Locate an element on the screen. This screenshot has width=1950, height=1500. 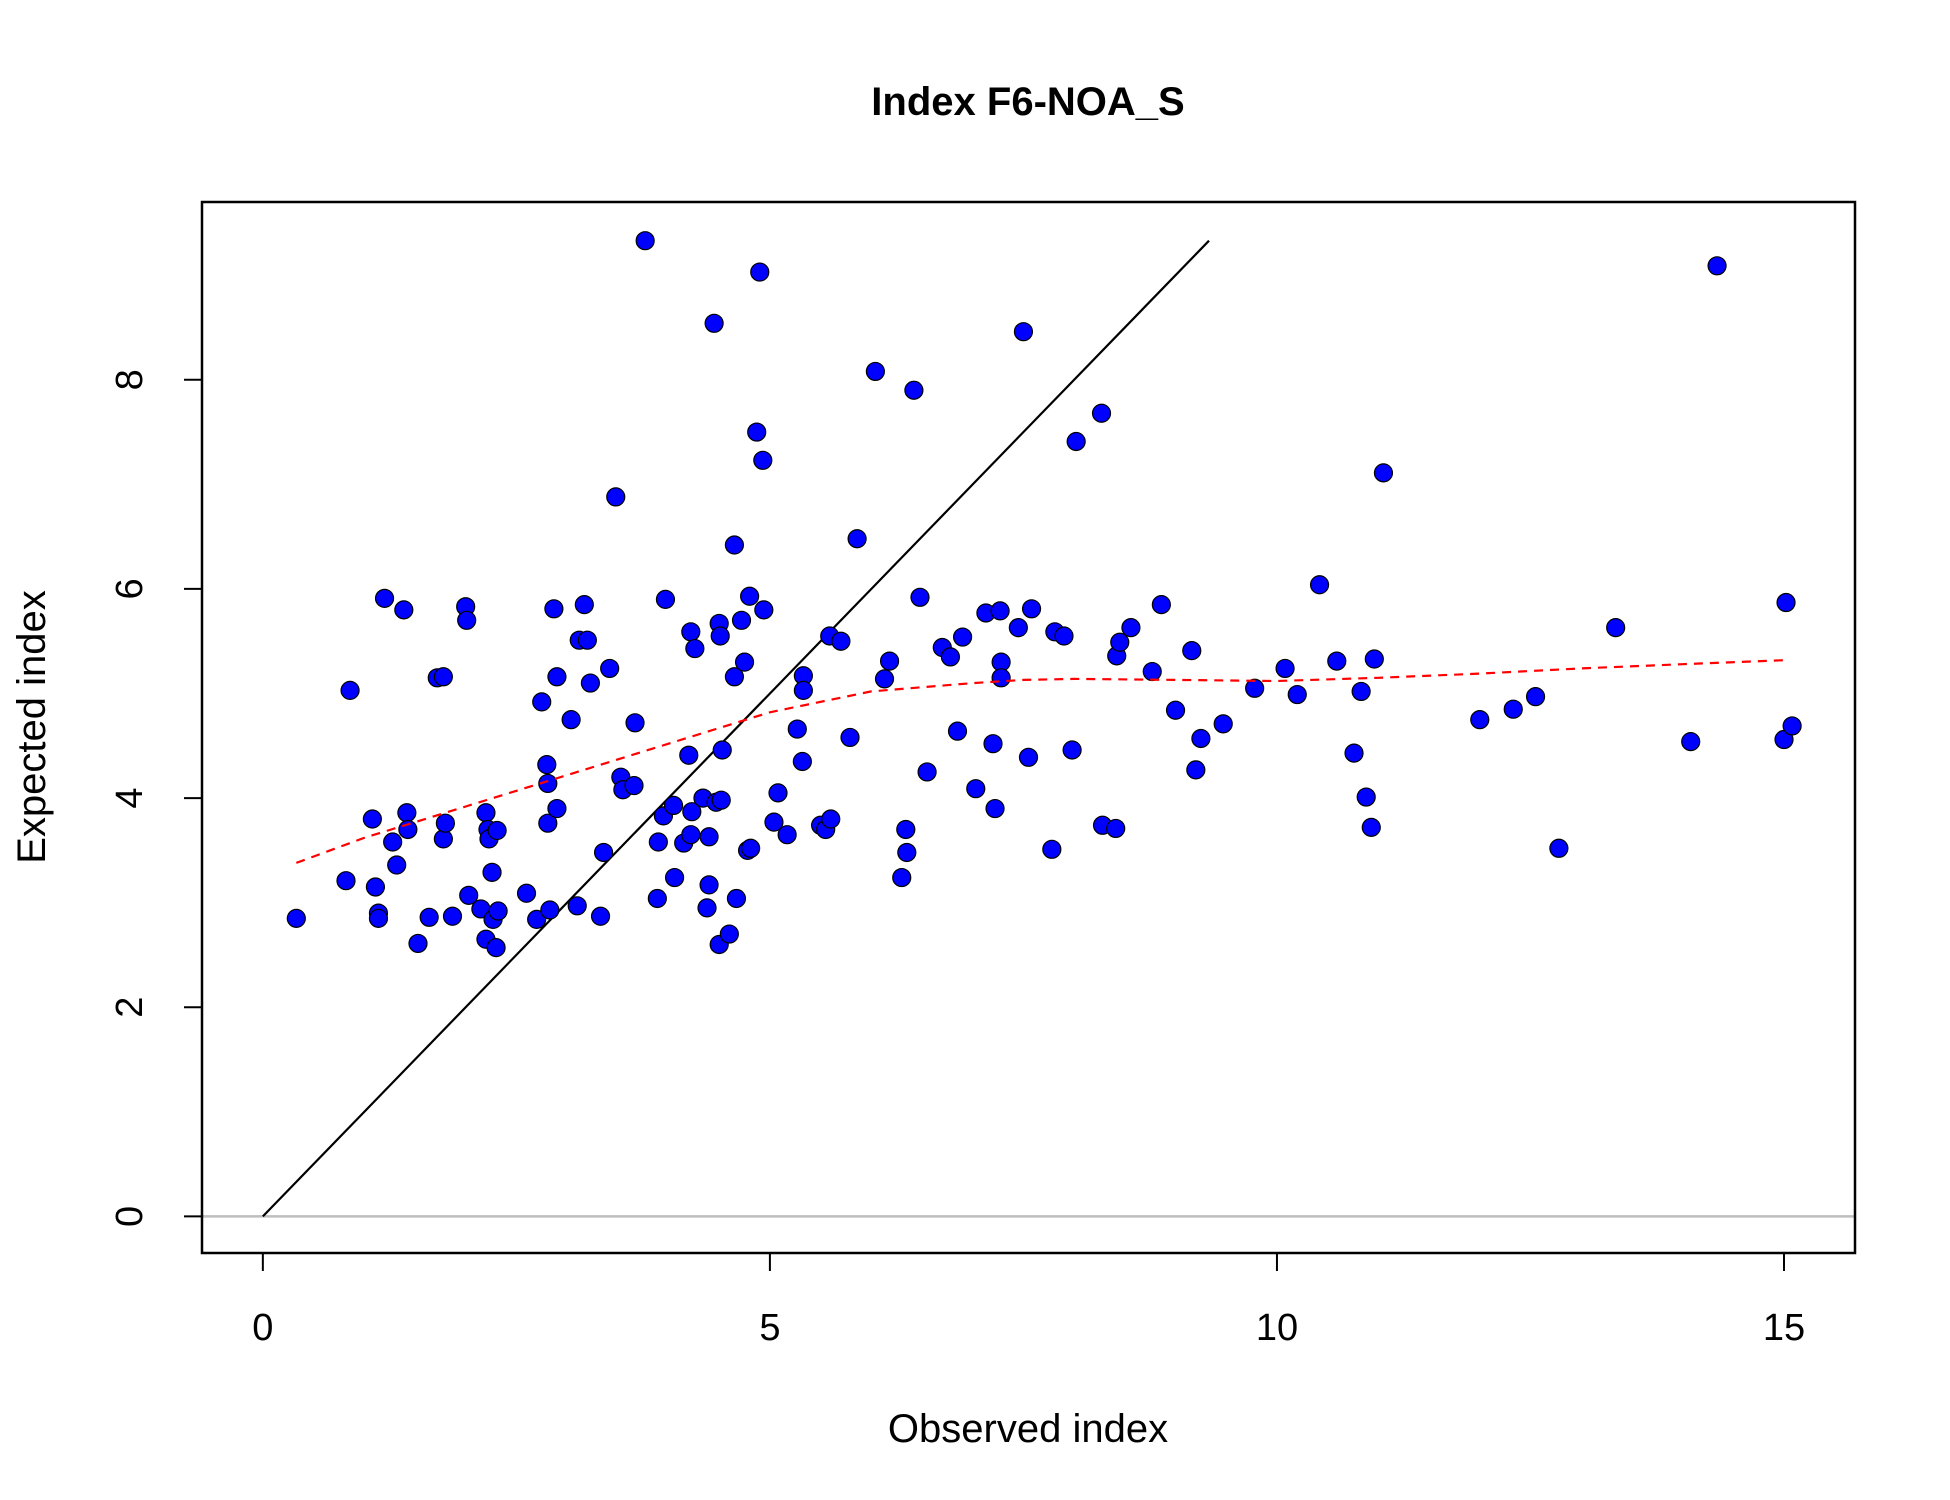
y-axis: 0 2 4 6 8 is located at coordinates (156, 798).